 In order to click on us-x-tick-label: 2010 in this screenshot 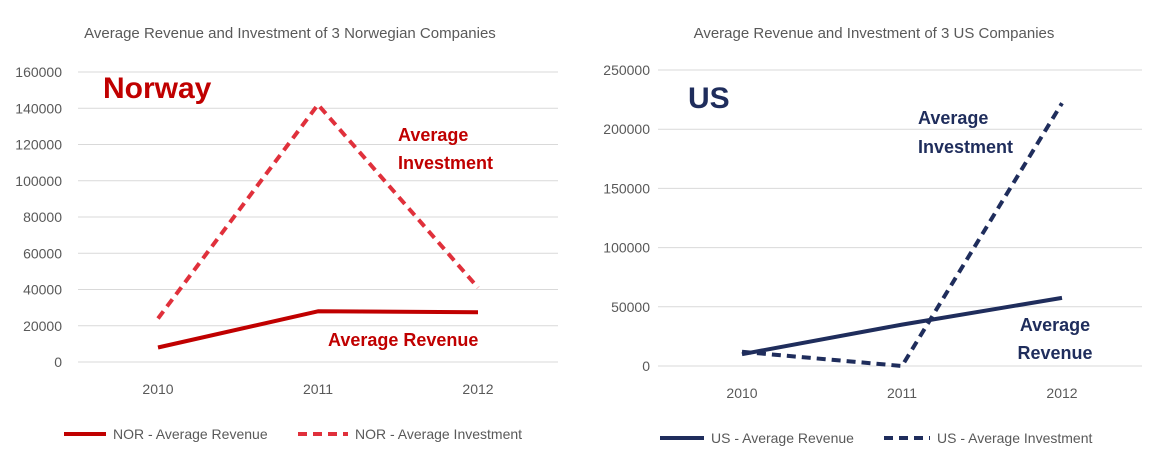, I will do `click(741, 393)`.